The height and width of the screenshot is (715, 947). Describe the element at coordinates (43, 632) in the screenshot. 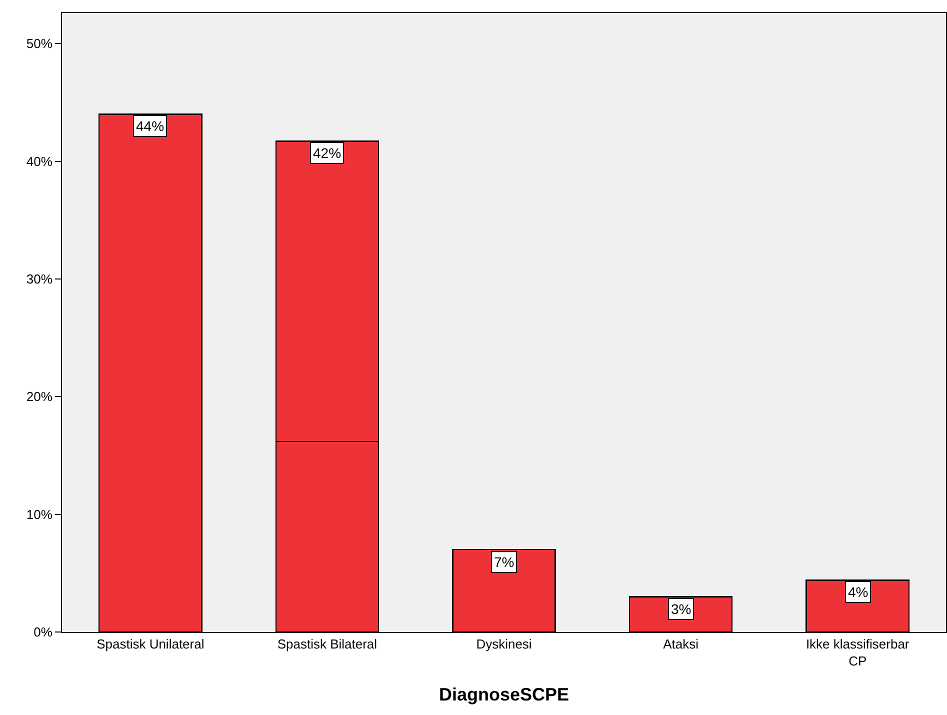

I see `y-tick-label: 0%` at that location.